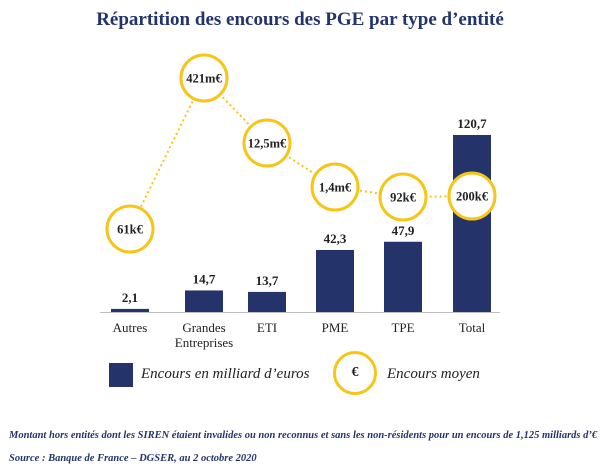 The image size is (600, 475). What do you see at coordinates (335, 327) in the screenshot?
I see `category-label: PME` at bounding box center [335, 327].